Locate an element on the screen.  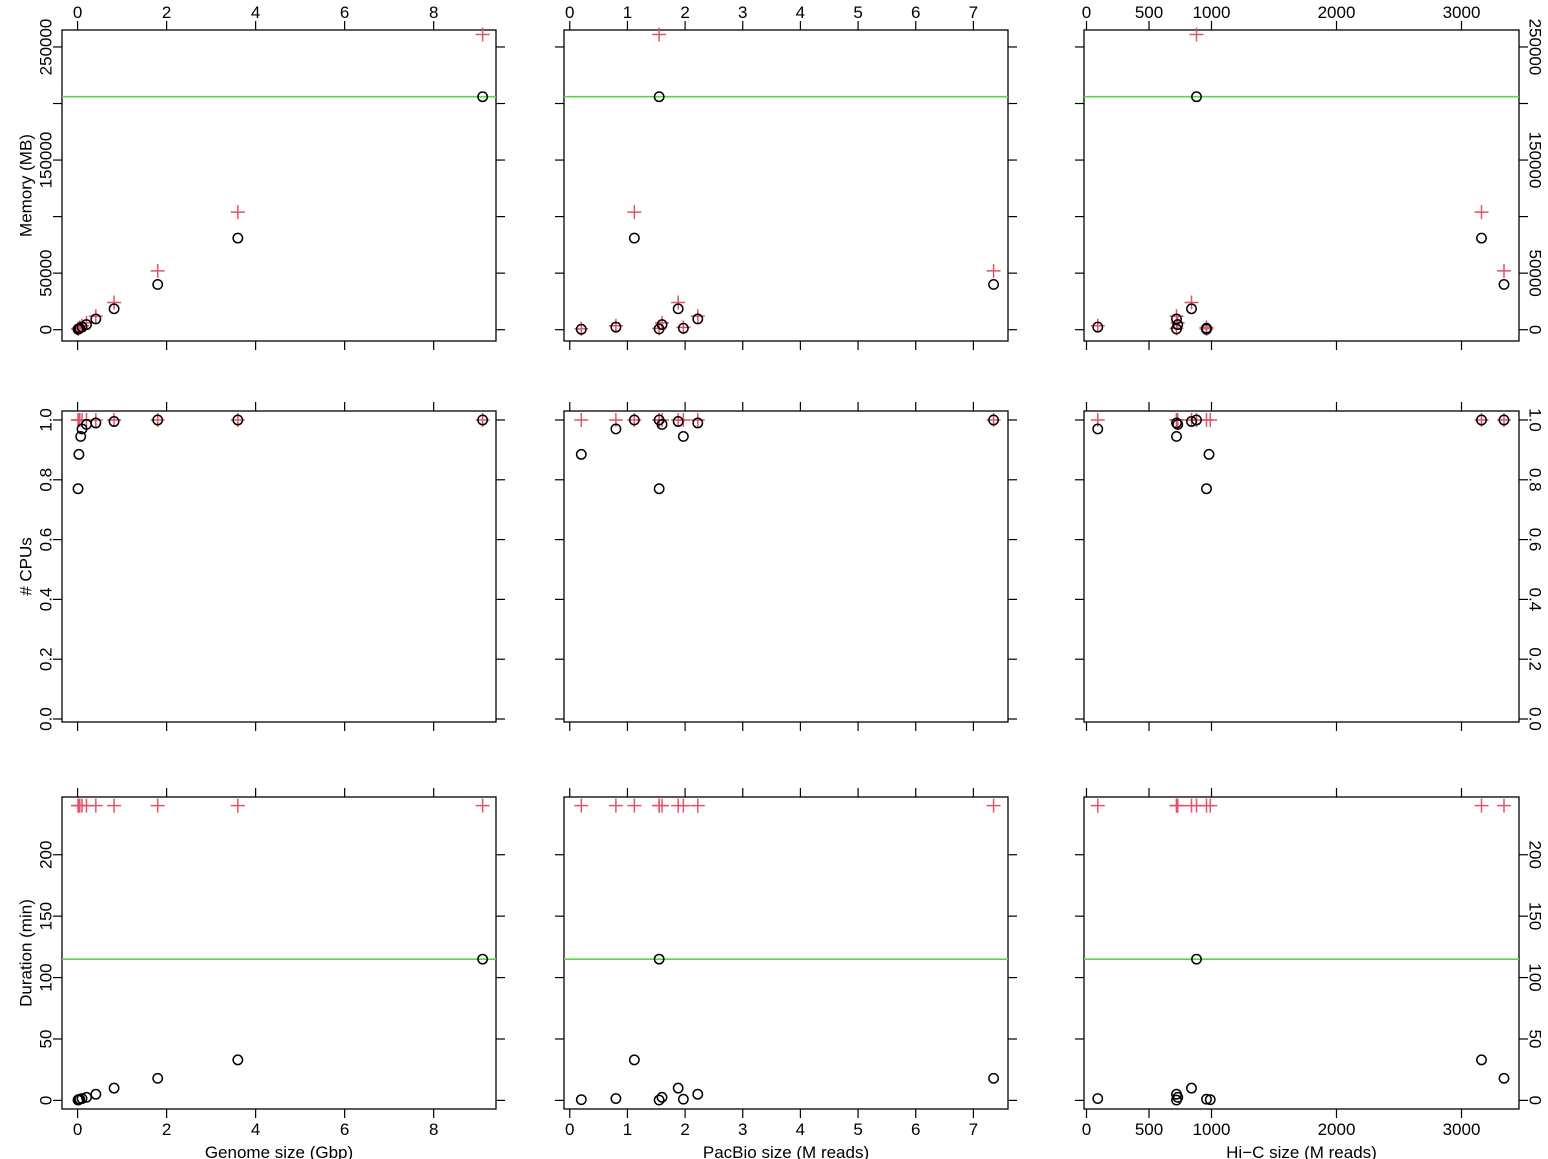
x-tick-label-bottom: 5 is located at coordinates (857, 1129).